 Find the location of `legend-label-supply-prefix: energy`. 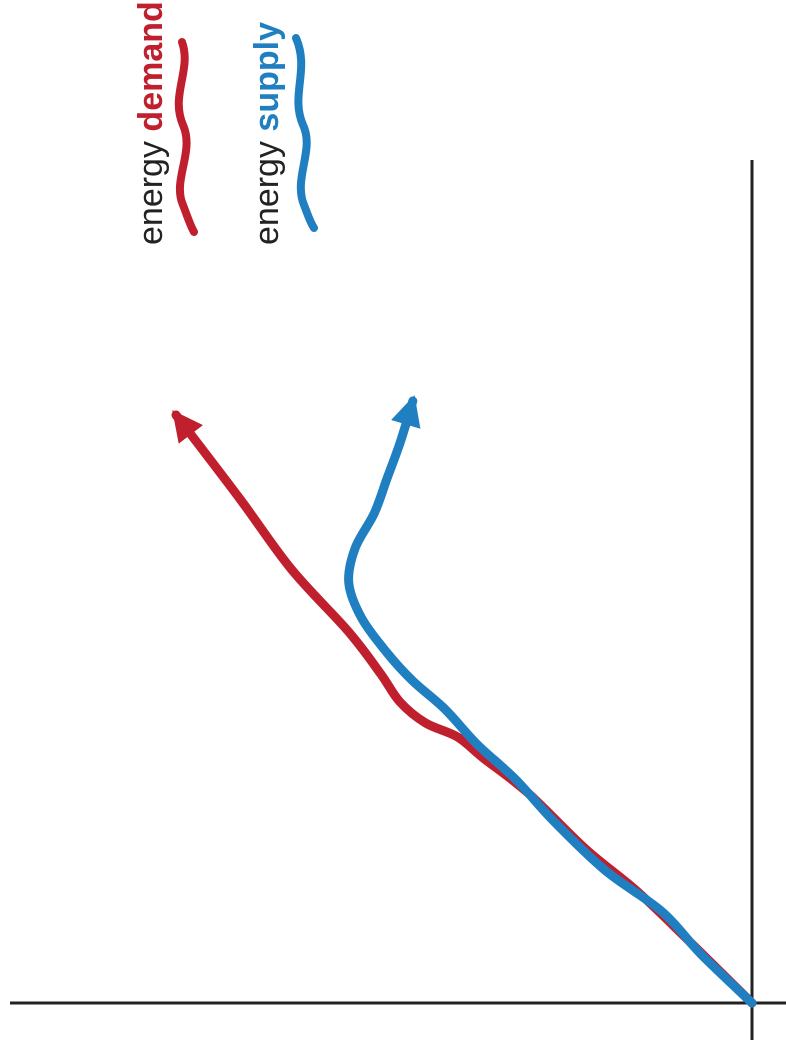

legend-label-supply-prefix: energy is located at coordinates (267, 193).